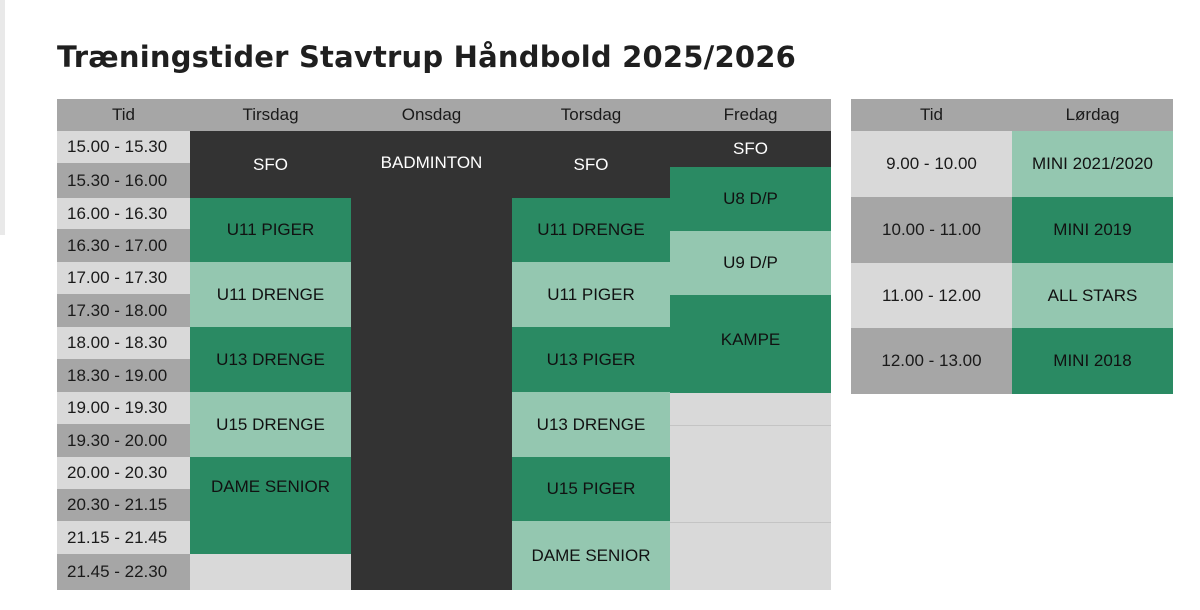  What do you see at coordinates (591, 555) in the screenshot?
I see `torsdag-dame-senior-block: DAME SENIOR` at bounding box center [591, 555].